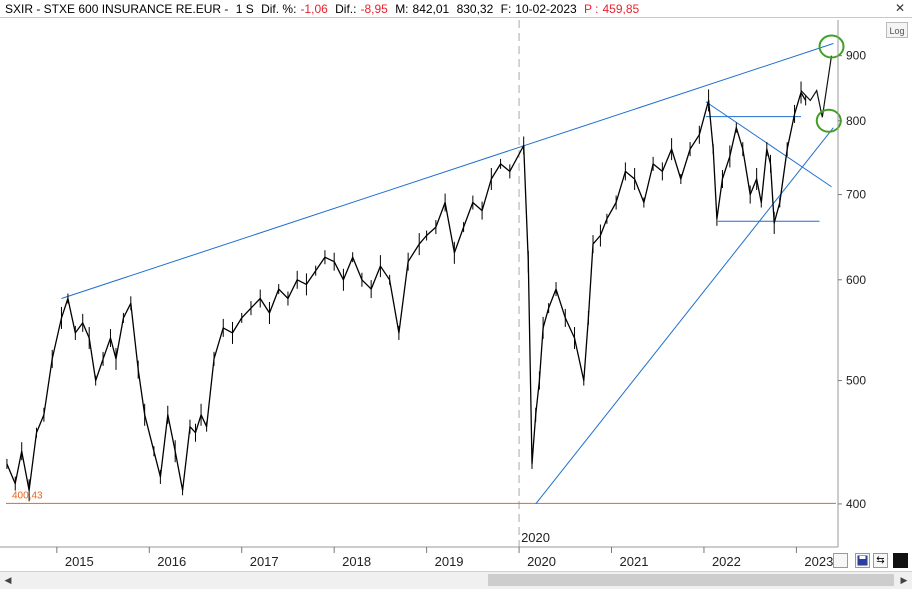  What do you see at coordinates (856, 56) in the screenshot?
I see `y-tick-label: 900` at bounding box center [856, 56].